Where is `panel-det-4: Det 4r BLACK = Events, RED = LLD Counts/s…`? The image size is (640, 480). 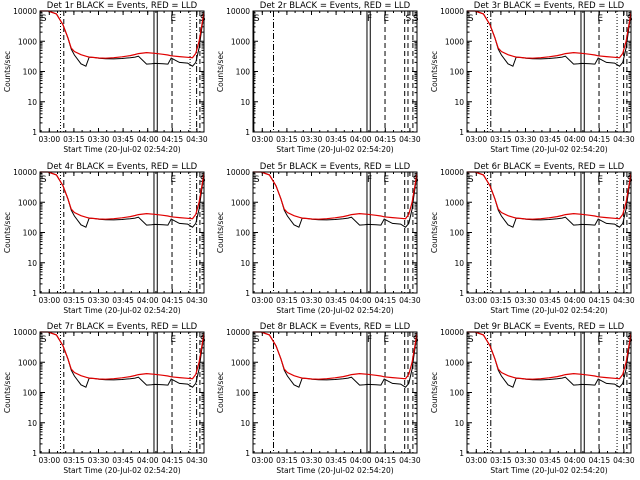 panel-det-4: Det 4r BLACK = Events, RED = LLD Counts/s… is located at coordinates (105, 238).